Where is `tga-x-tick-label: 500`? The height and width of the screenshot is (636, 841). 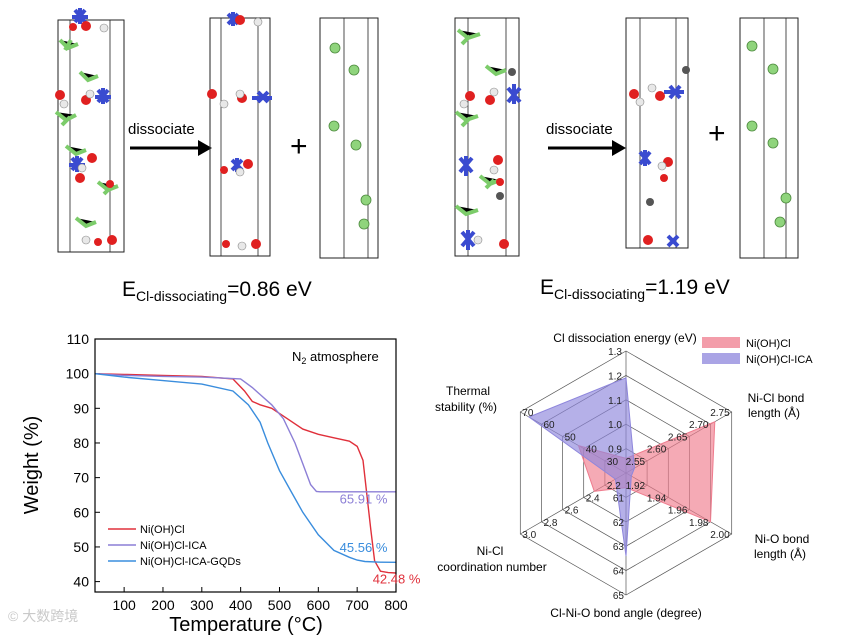
tga-x-tick-label: 500 is located at coordinates (280, 605).